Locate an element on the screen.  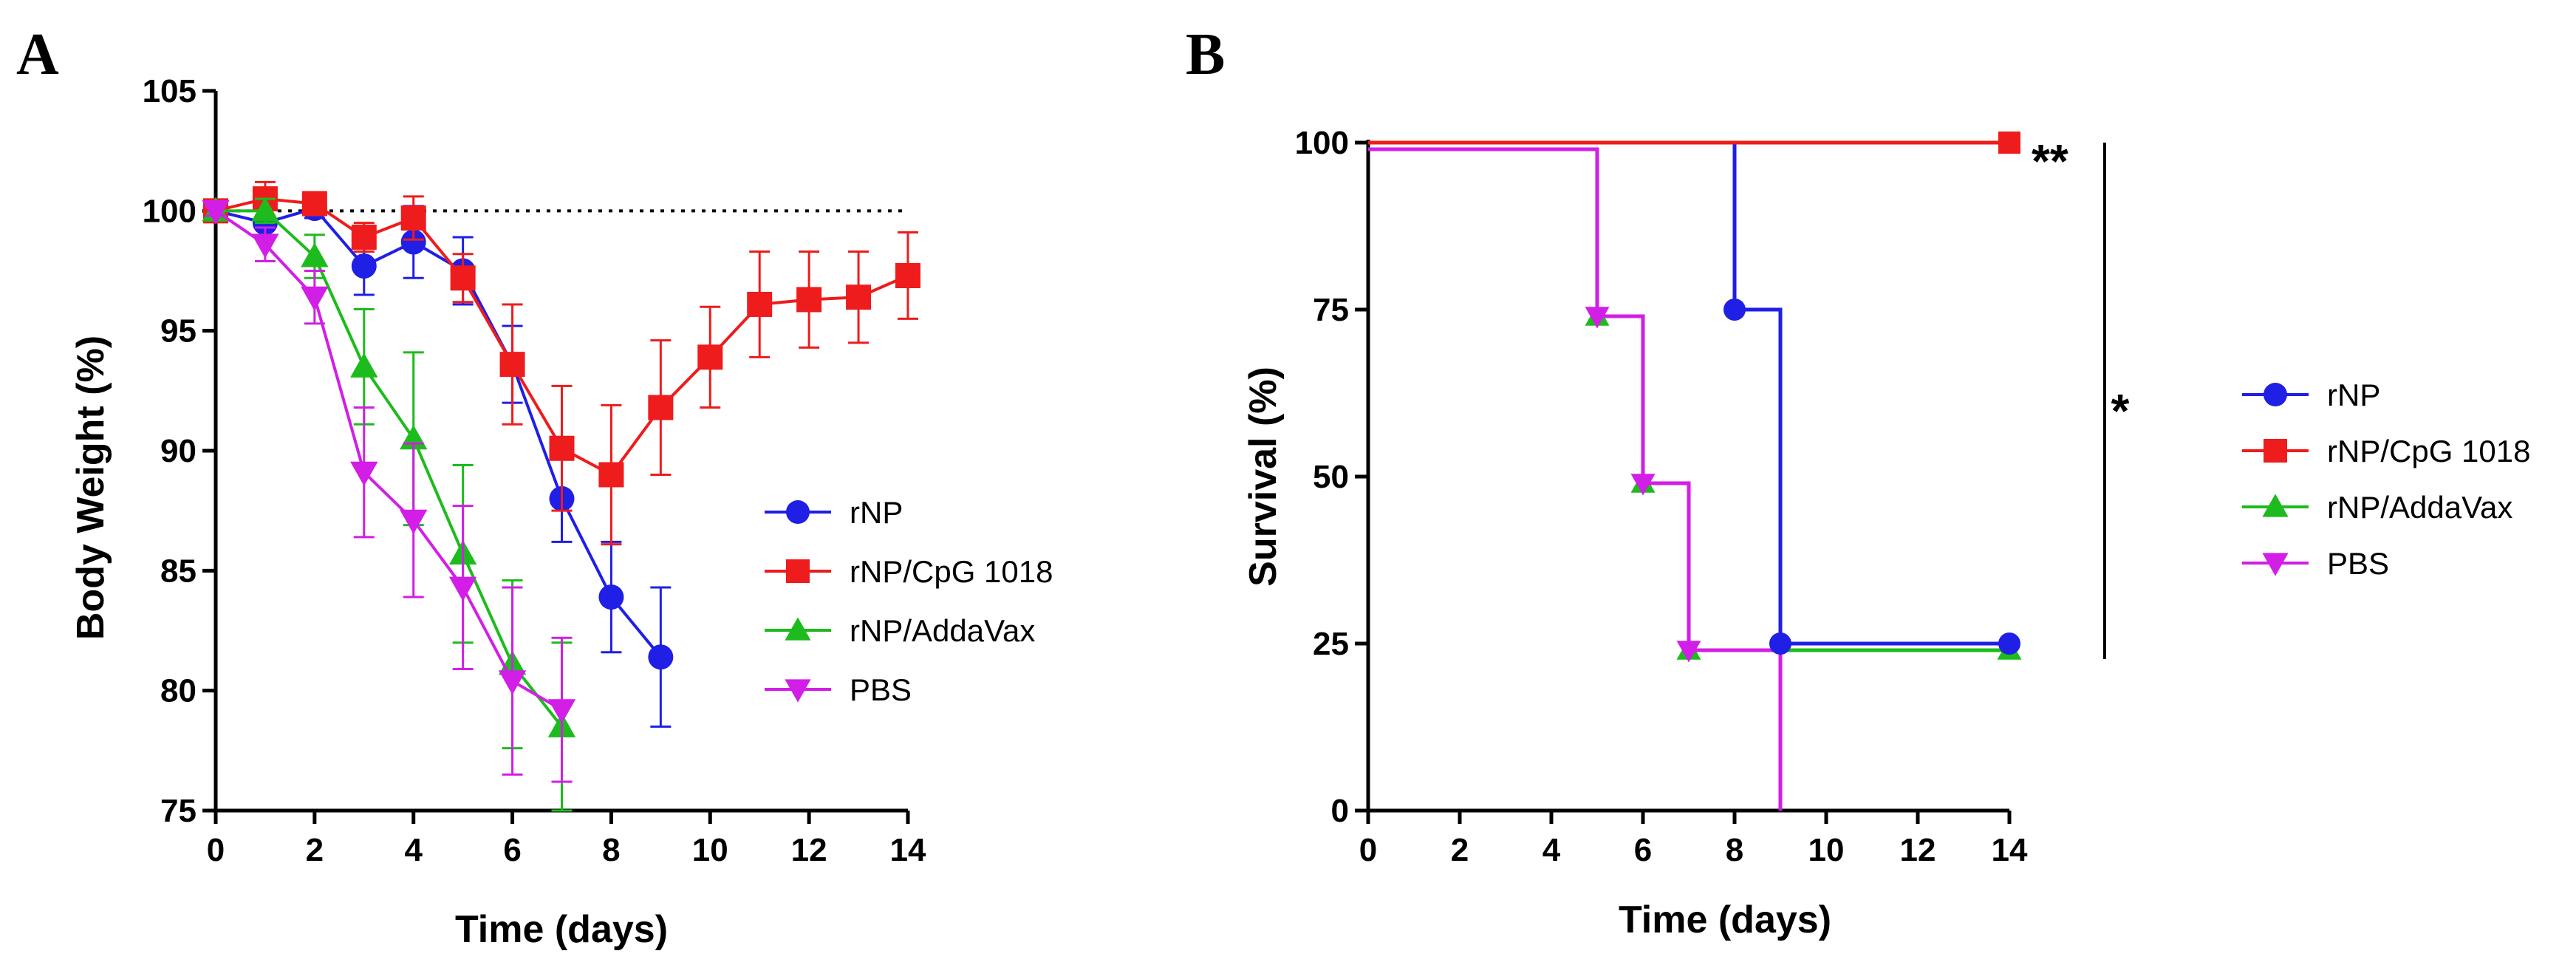
y-tick-label: 95 is located at coordinates (179, 331).